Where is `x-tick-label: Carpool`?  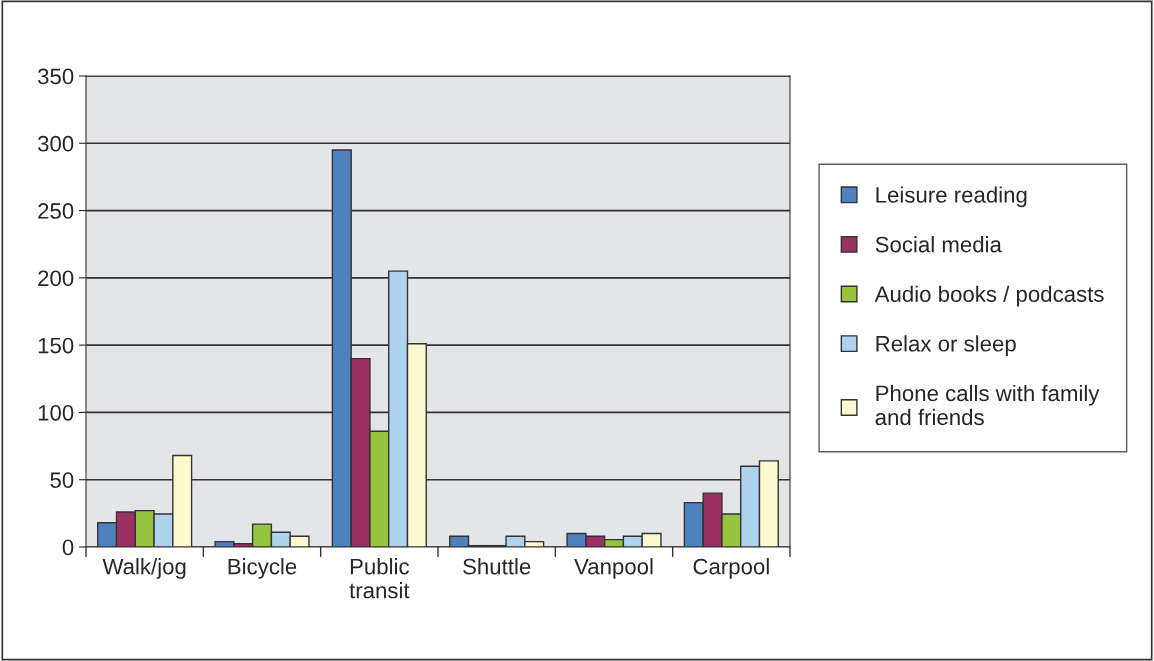
x-tick-label: Carpool is located at coordinates (731, 568).